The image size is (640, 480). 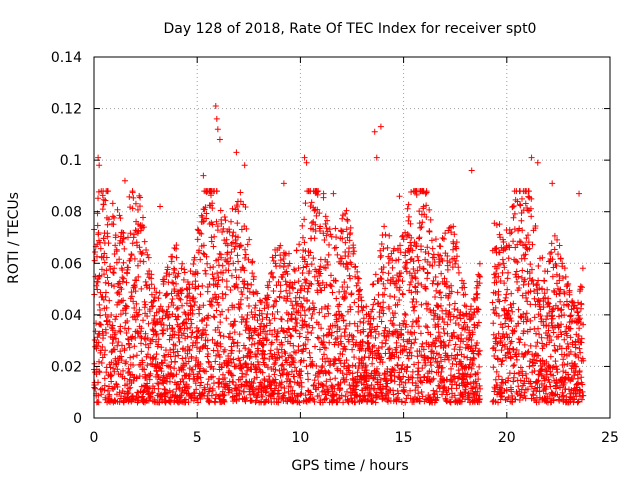 What do you see at coordinates (66, 58) in the screenshot?
I see `y-tick-label: 0.14` at bounding box center [66, 58].